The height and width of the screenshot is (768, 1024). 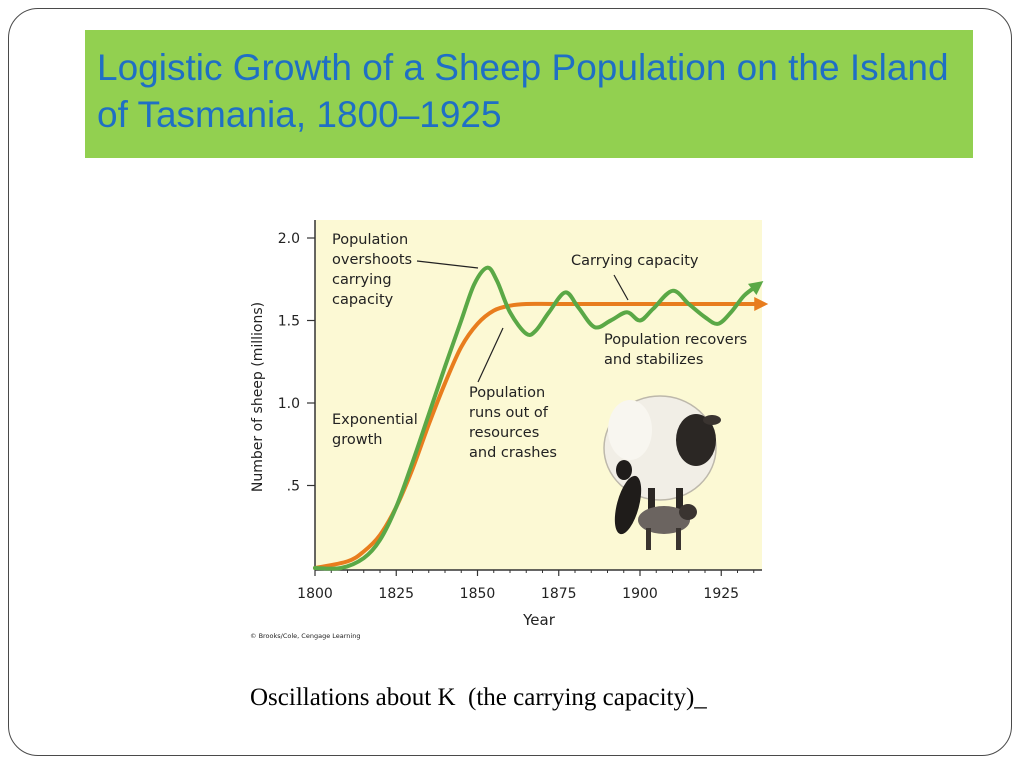 I want to click on sheep-photo, so click(x=662, y=472).